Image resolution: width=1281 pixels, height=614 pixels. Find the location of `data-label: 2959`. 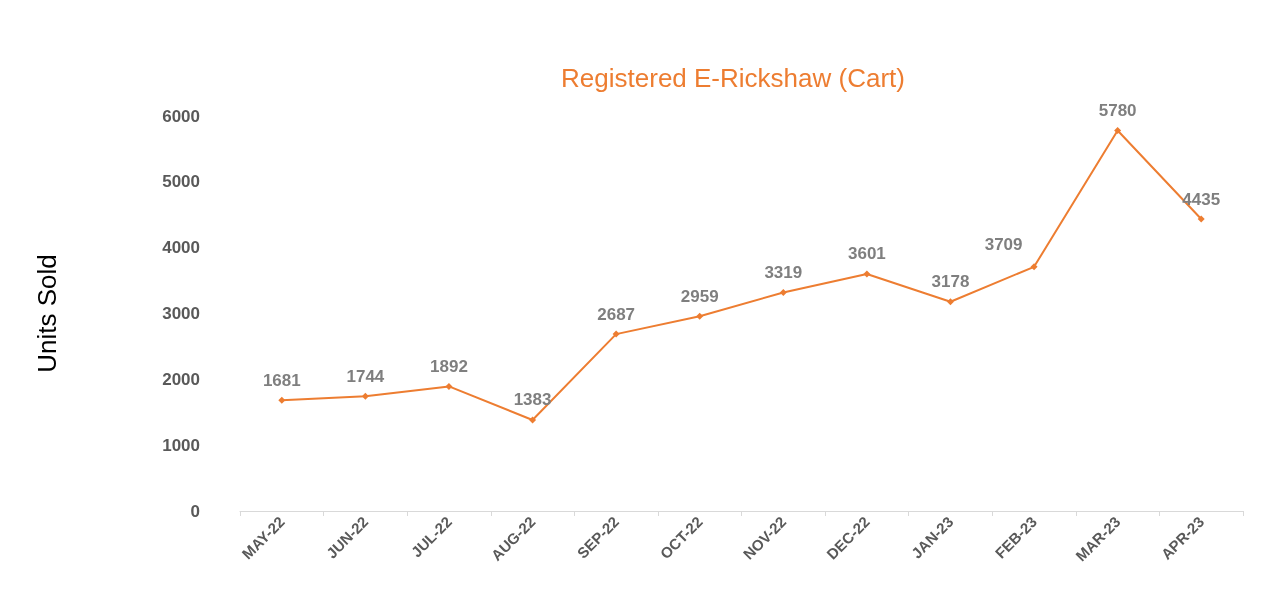

data-label: 2959 is located at coordinates (699, 296).